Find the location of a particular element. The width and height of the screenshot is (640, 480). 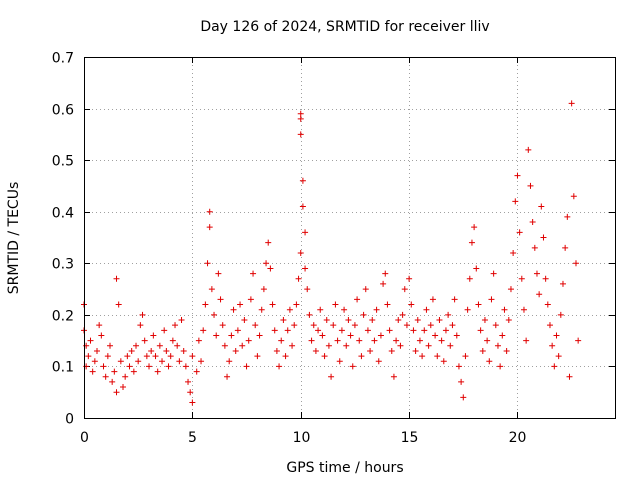

y-tick-label: 0.2 is located at coordinates (63, 317).